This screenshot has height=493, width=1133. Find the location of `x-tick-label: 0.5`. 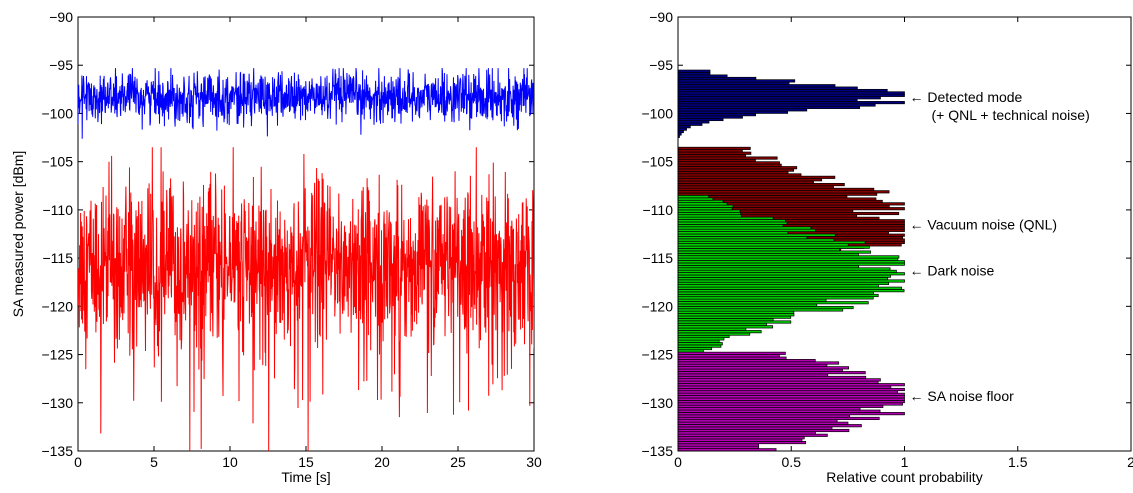

x-tick-label: 0.5 is located at coordinates (792, 462).